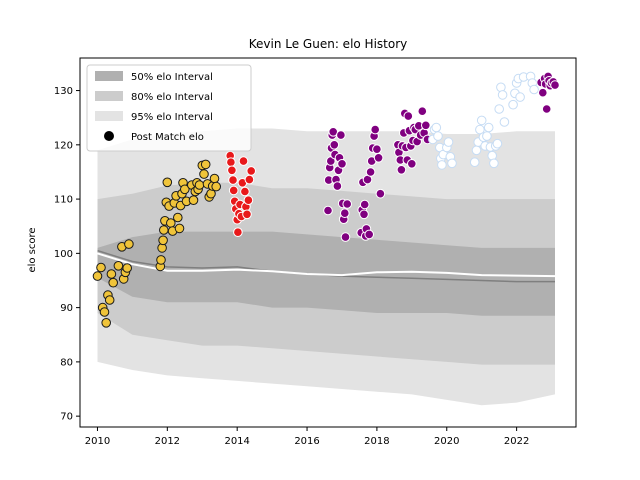 The height and width of the screenshot is (480, 640). What do you see at coordinates (172, 117) in the screenshot?
I see `legend-label: 95% elo Interval` at bounding box center [172, 117].